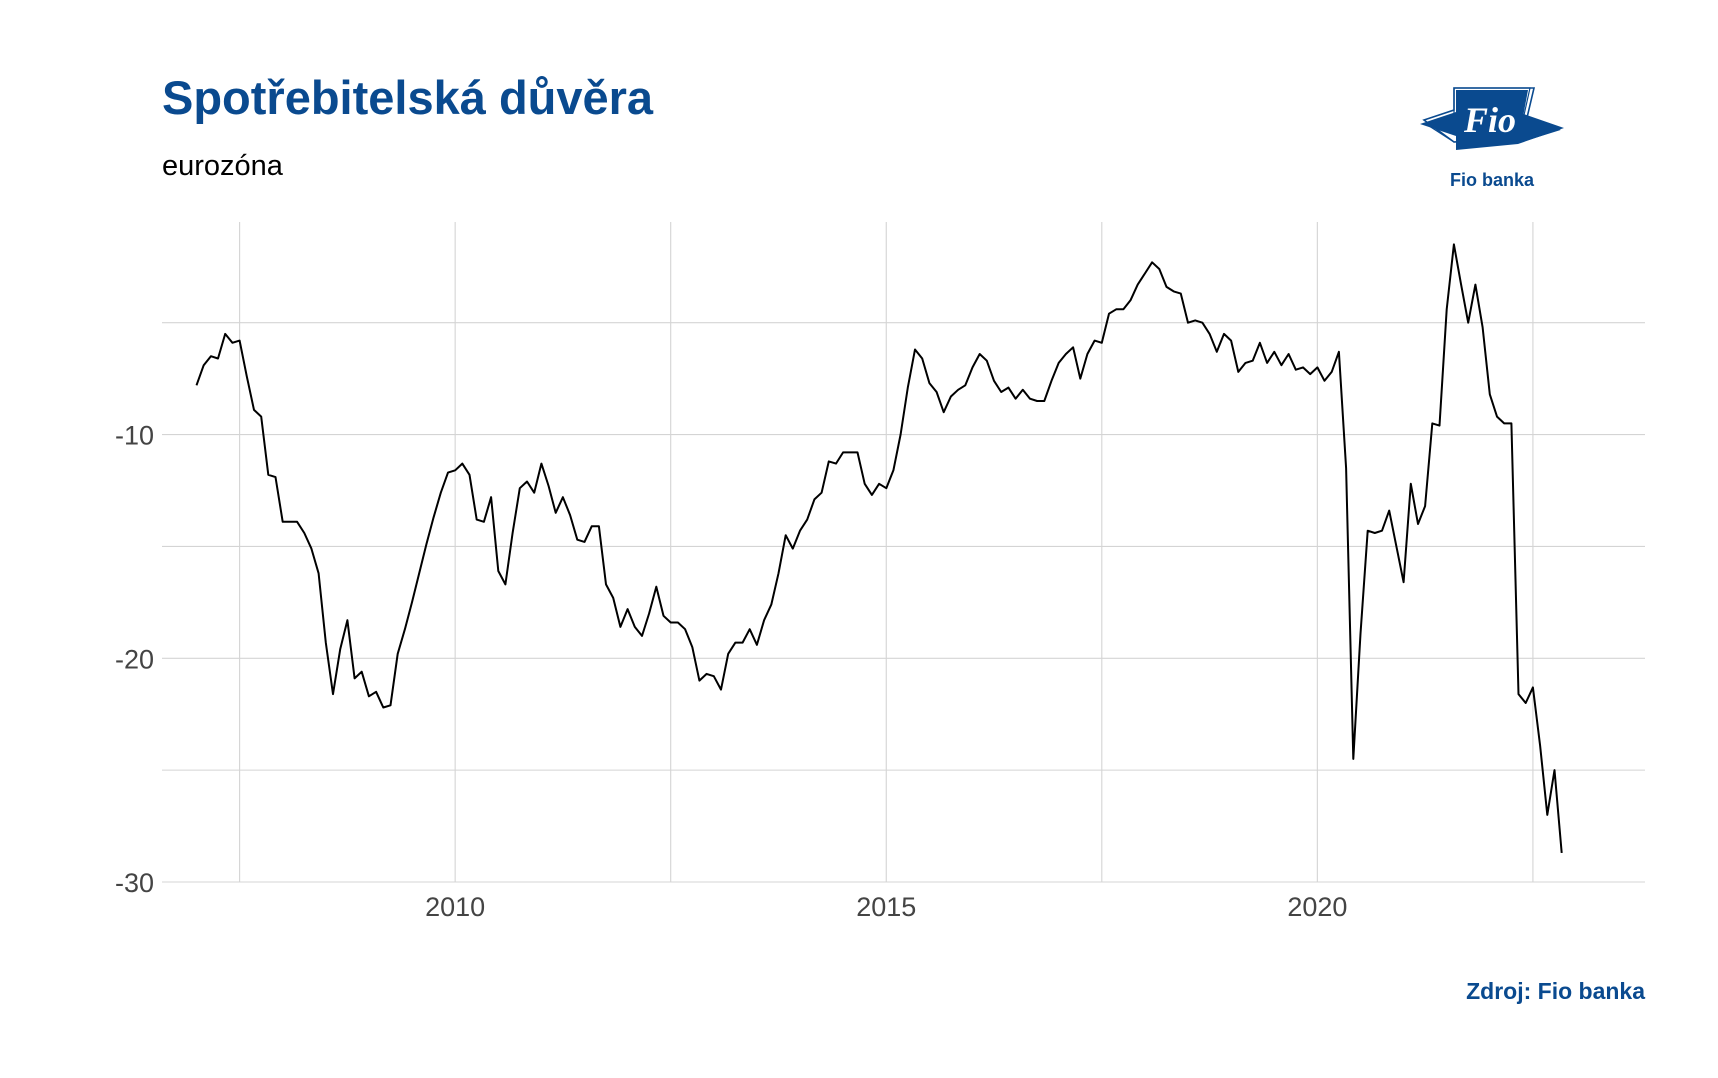 This screenshot has width=1718, height=1078. I want to click on x-tick-label: 2015, so click(886, 907).